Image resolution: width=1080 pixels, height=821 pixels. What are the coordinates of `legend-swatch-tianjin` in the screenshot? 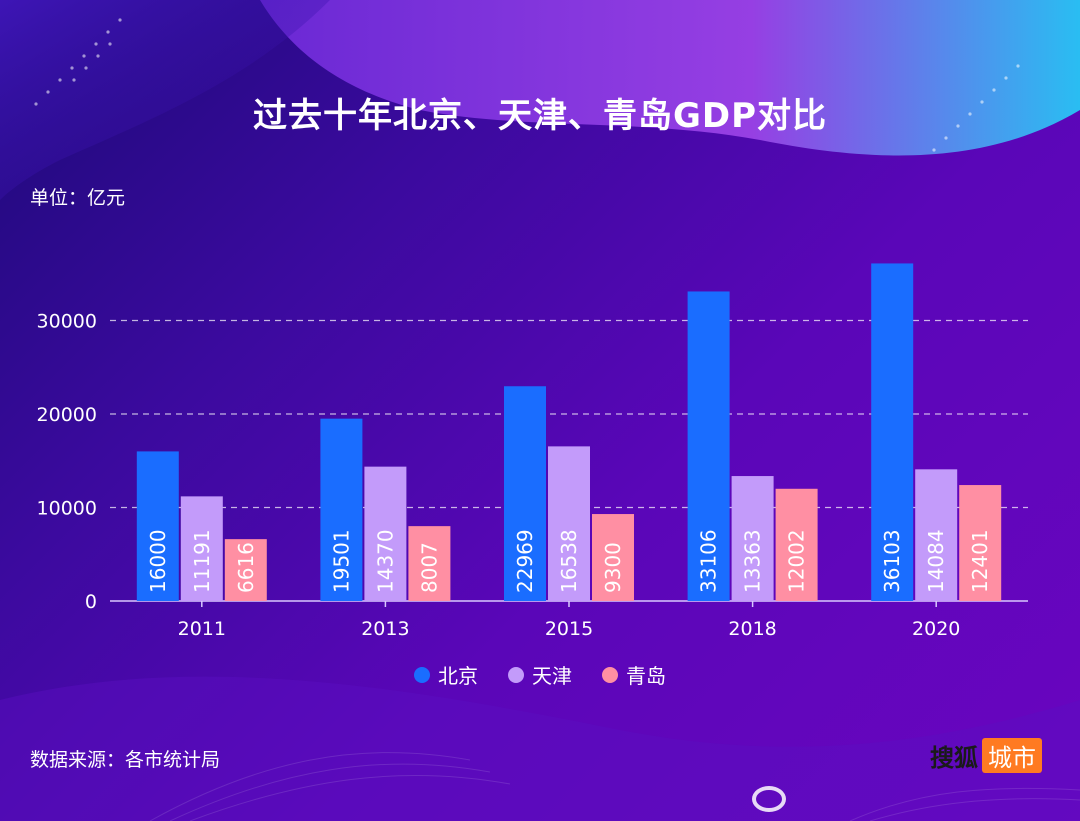 It's located at (516, 674).